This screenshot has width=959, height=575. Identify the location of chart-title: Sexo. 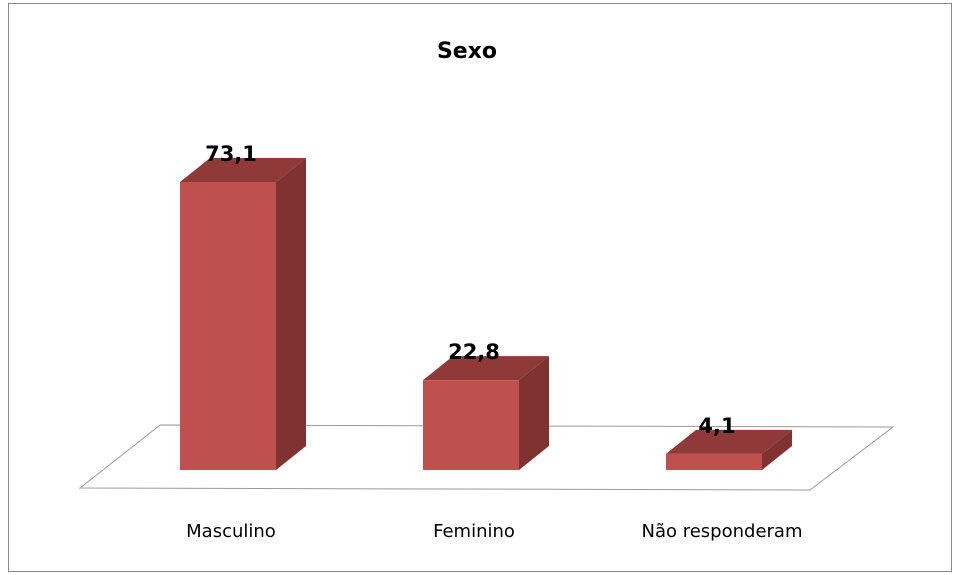
(467, 51).